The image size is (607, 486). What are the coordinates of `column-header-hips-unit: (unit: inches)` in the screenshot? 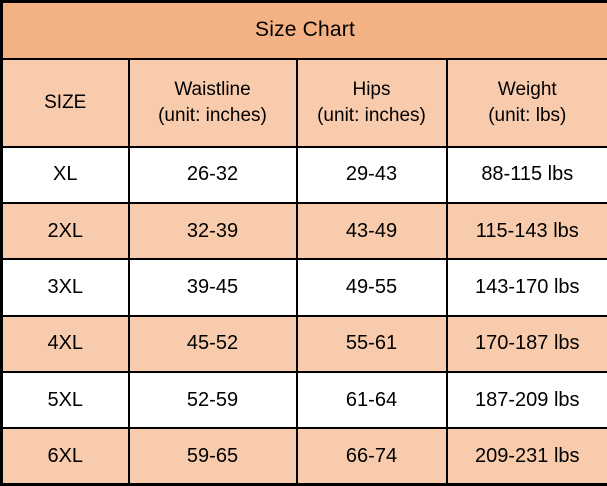 It's located at (371, 115).